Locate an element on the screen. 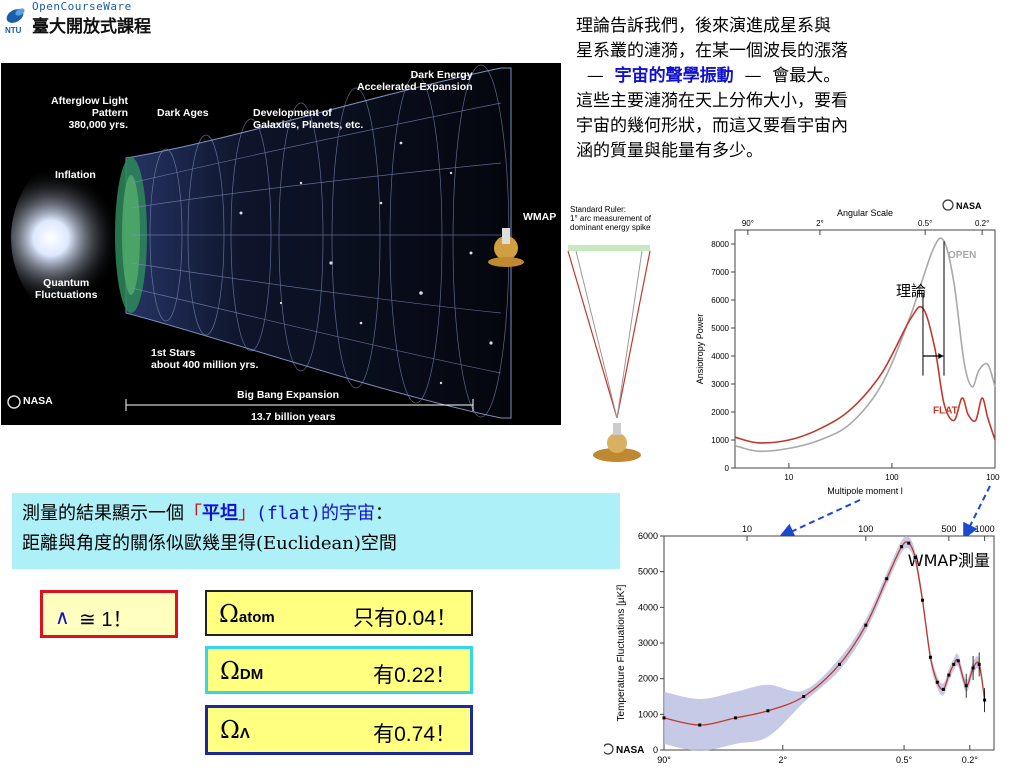 The height and width of the screenshot is (772, 1024). intro-line: 宇宙的幾何形狀，而這又要看宇宙內 is located at coordinates (712, 126).